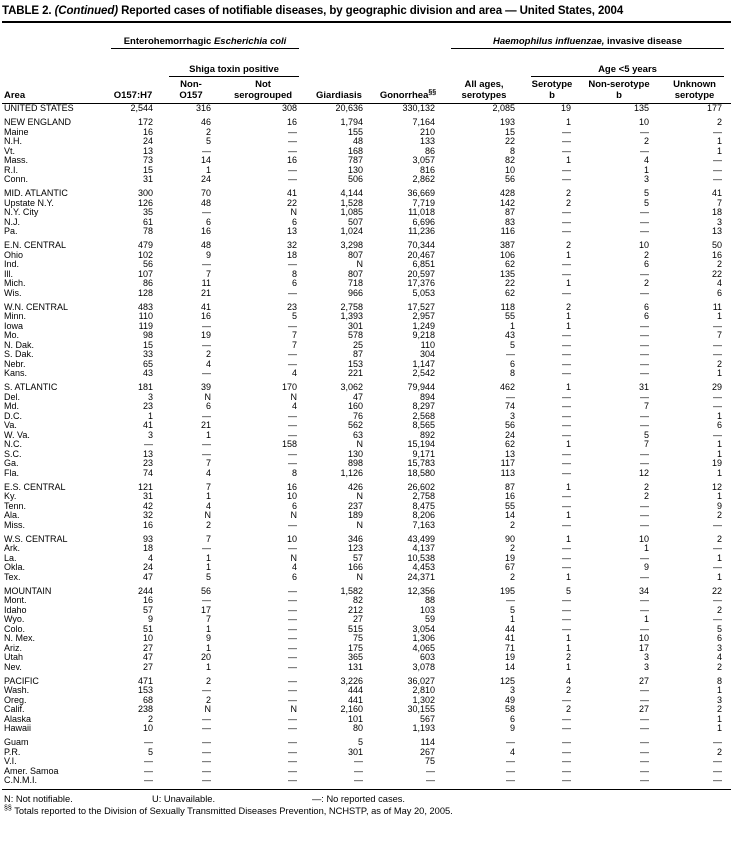 This screenshot has height=849, width=733. What do you see at coordinates (509, 515) in the screenshot?
I see `value-cell: 14` at bounding box center [509, 515].